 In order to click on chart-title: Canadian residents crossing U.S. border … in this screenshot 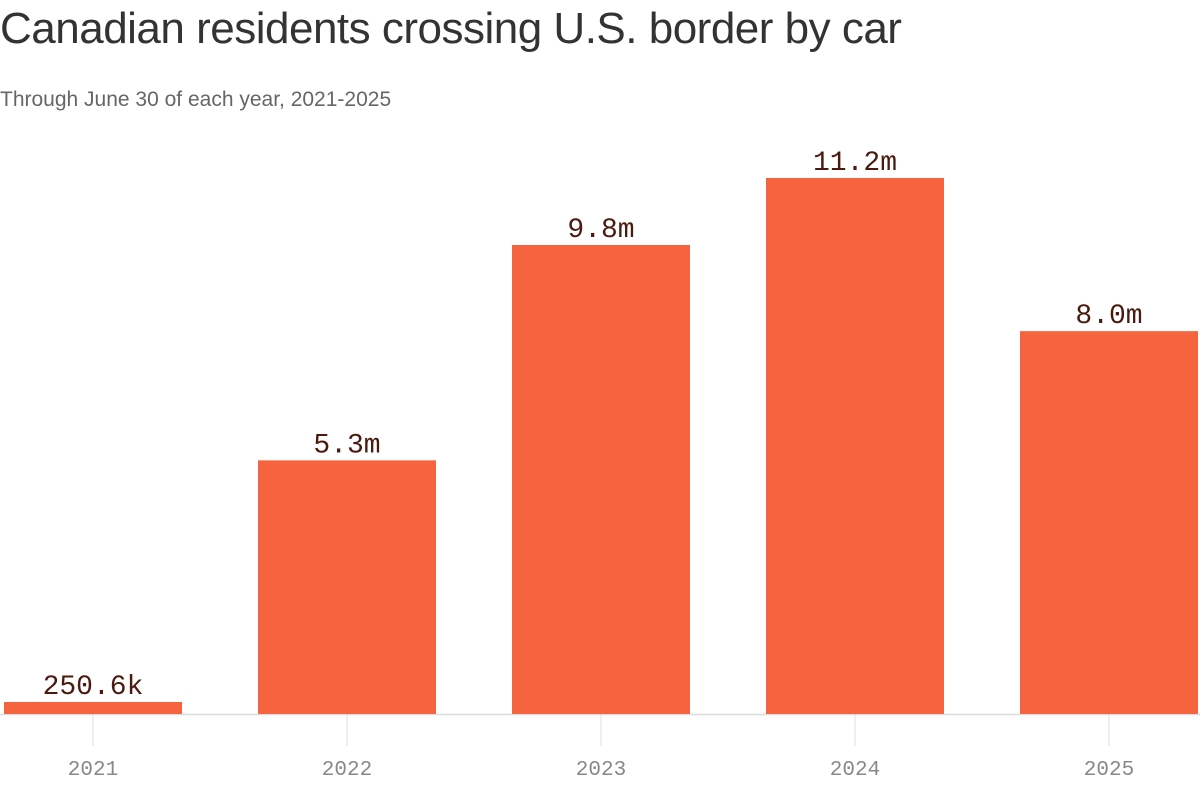, I will do `click(451, 28)`.